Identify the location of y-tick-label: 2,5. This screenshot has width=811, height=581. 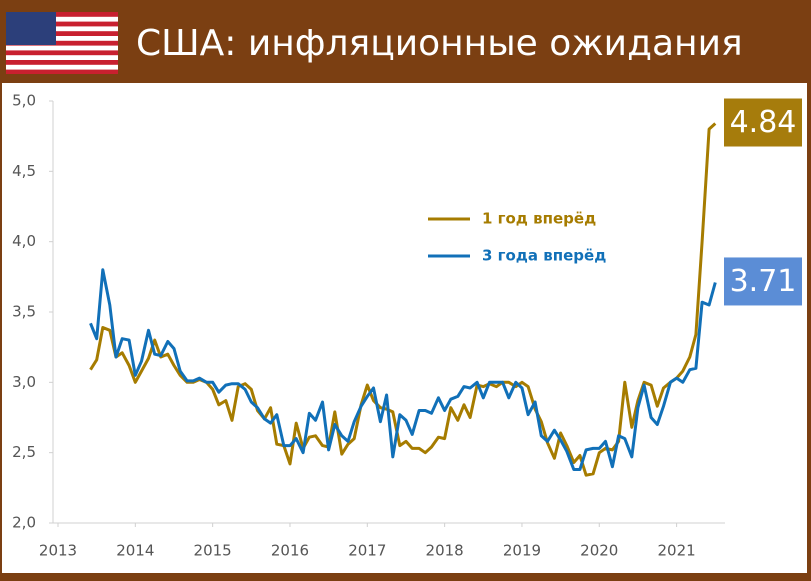
(24, 452).